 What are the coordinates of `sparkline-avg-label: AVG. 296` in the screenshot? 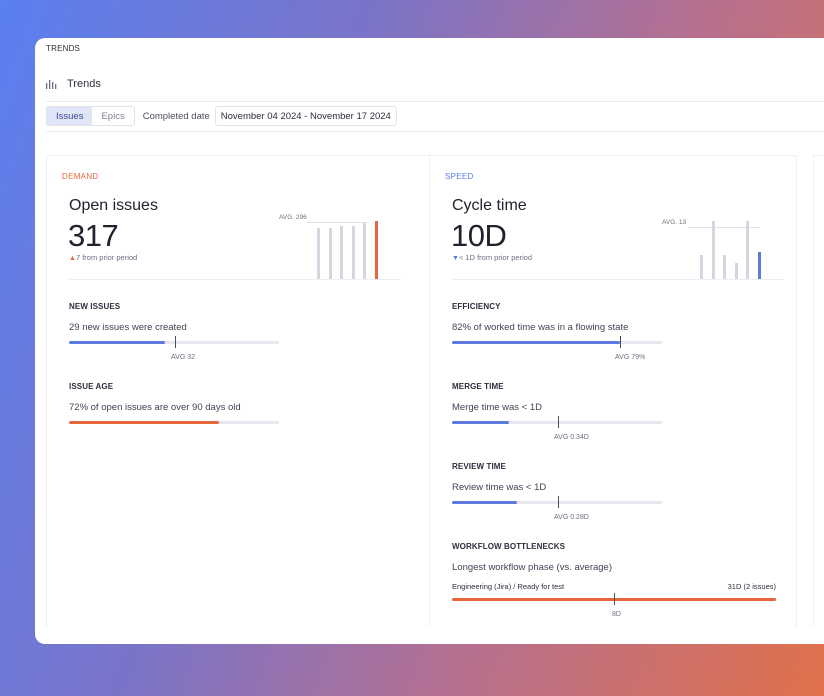 It's located at (293, 217).